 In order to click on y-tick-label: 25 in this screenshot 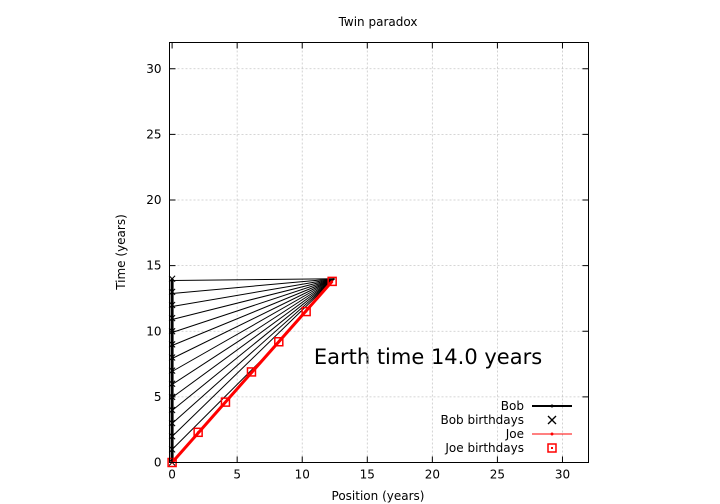, I will do `click(153, 134)`.